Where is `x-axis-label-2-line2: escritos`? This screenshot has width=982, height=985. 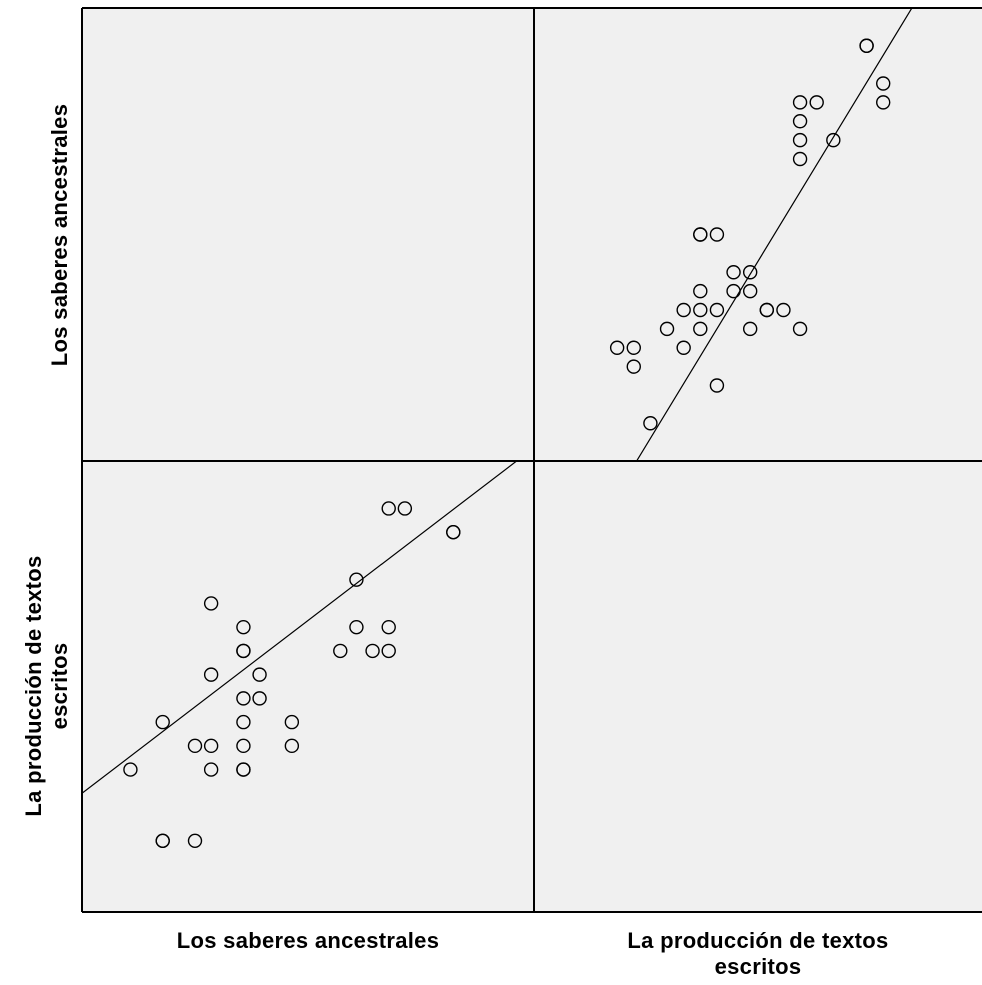 x-axis-label-2-line2: escritos is located at coordinates (758, 966).